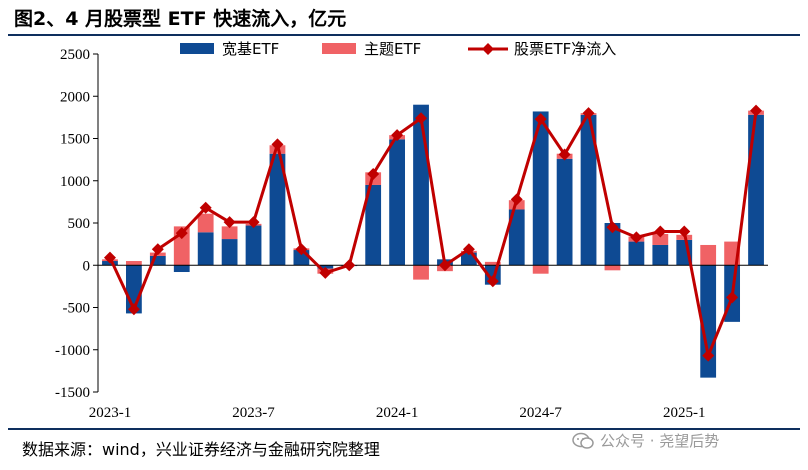  I want to click on legend: 宽基ETF 主题ETF 股票ETF净流入, so click(398, 49).